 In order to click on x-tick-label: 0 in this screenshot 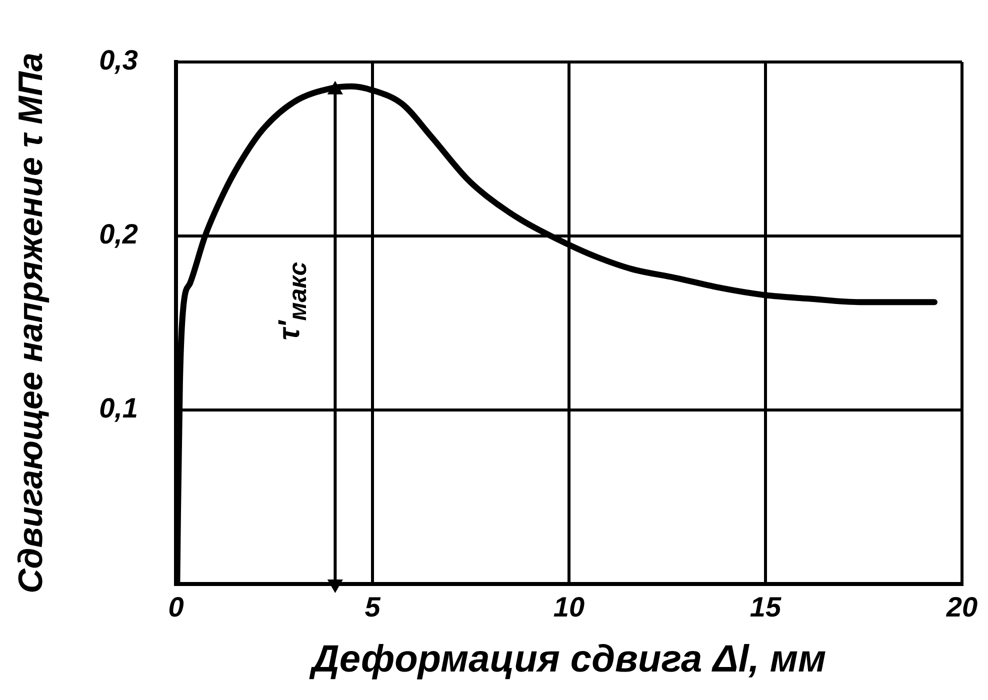, I will do `click(176, 607)`.